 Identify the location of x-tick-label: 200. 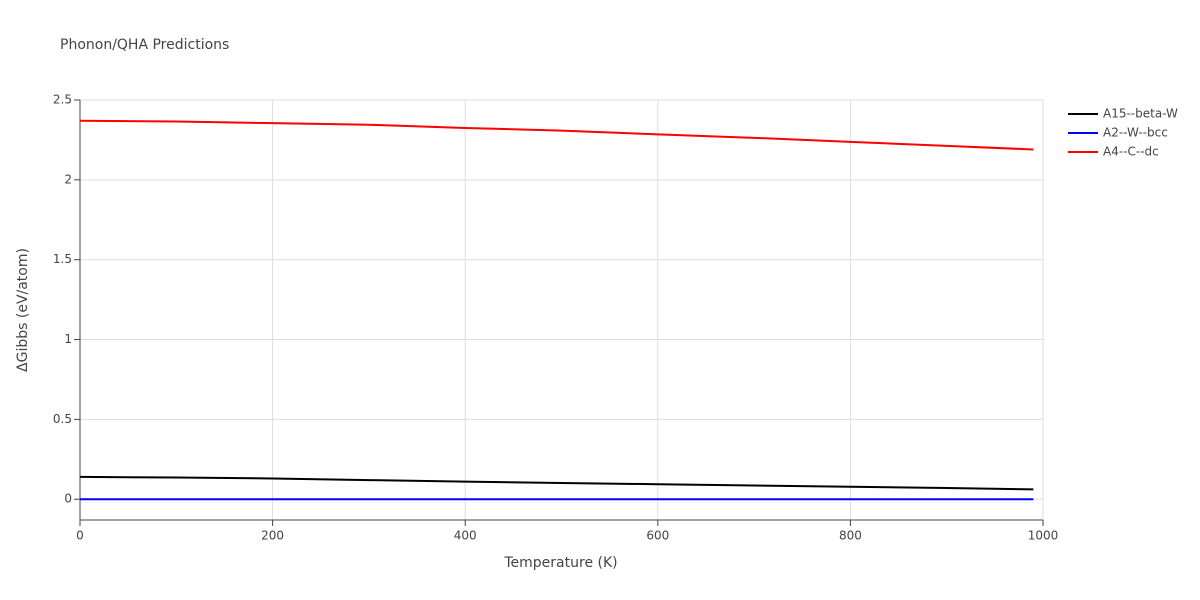
(272, 536).